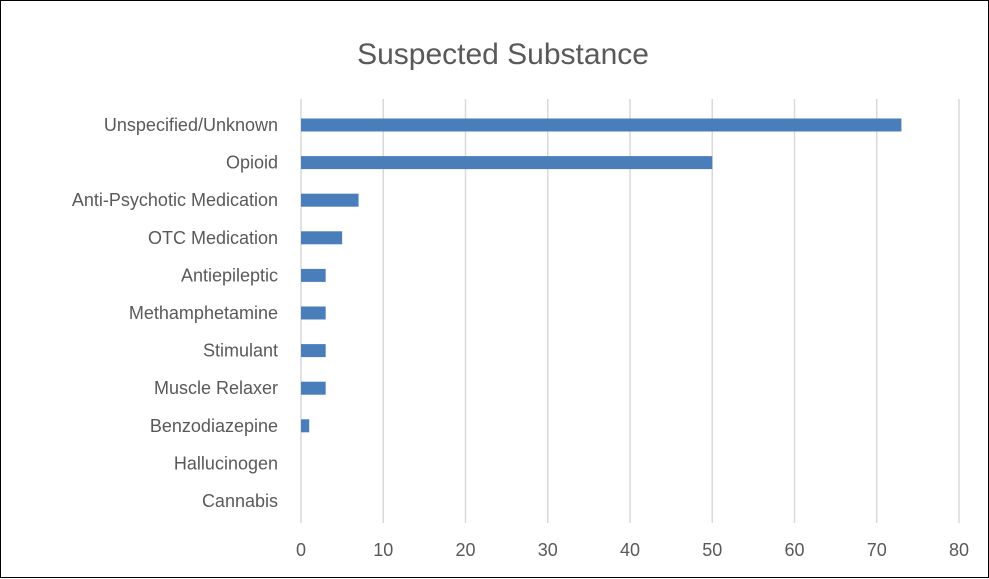 Image resolution: width=989 pixels, height=579 pixels. Describe the element at coordinates (301, 550) in the screenshot. I see `x-tick-label: 0` at that location.